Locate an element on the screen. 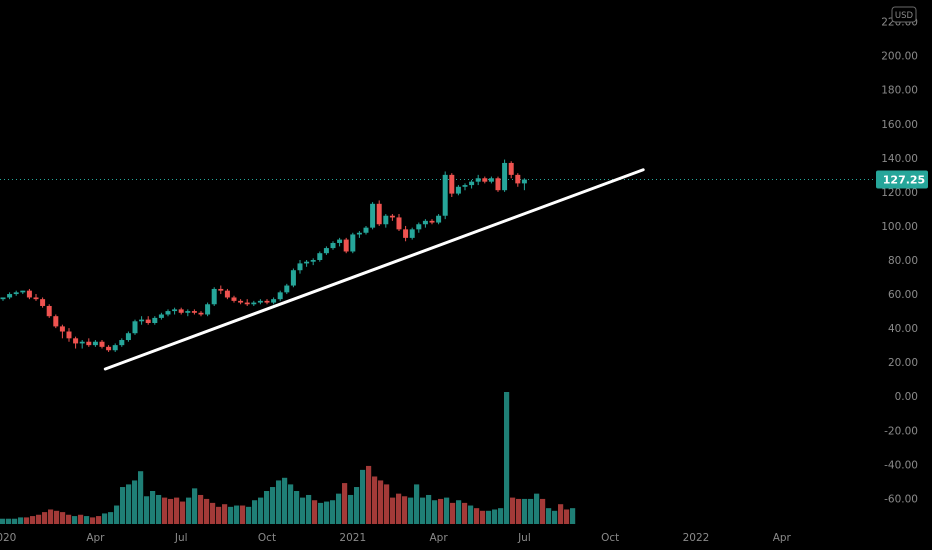 The image size is (932, 550). currency-badge-box is located at coordinates (904, 14).